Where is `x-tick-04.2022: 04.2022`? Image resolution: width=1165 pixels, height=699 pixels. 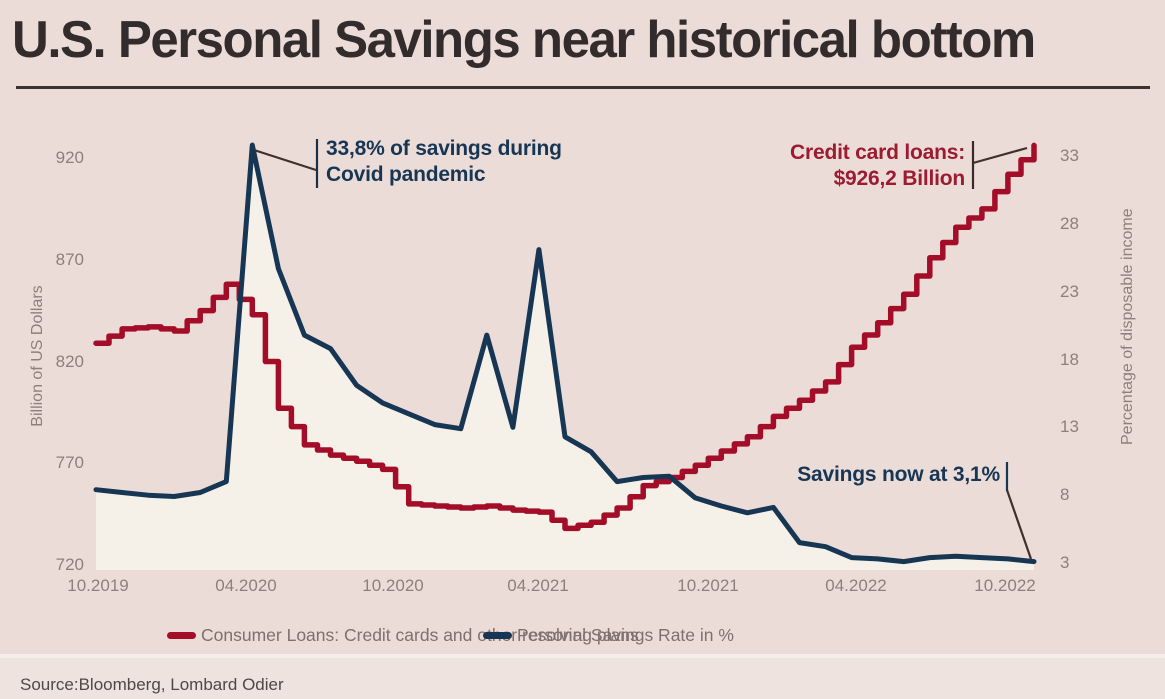 x-tick-04.2022: 04.2022 is located at coordinates (856, 585).